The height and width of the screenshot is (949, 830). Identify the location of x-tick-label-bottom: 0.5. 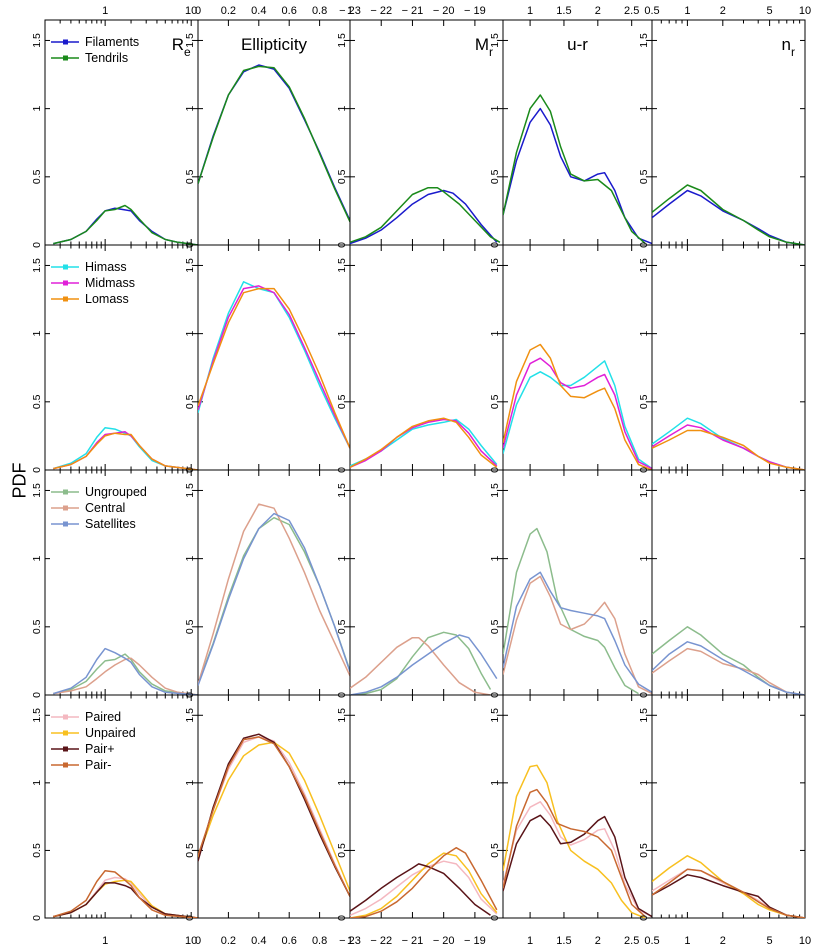
(651, 941).